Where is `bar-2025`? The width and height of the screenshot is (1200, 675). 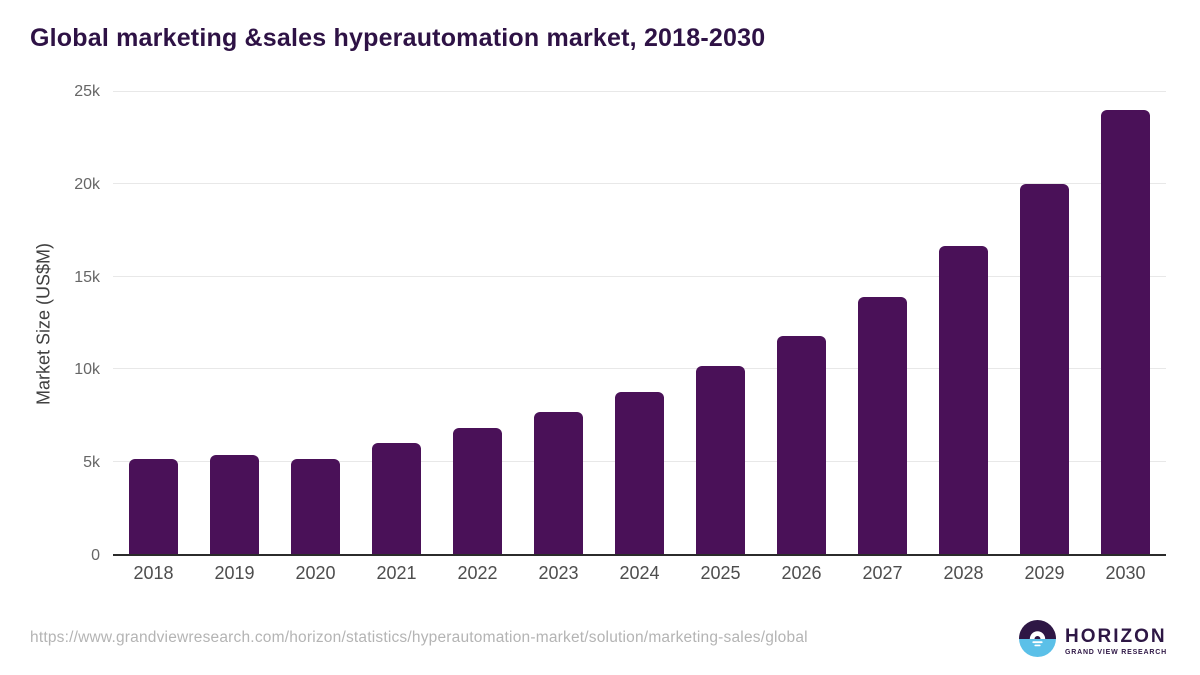 bar-2025 is located at coordinates (720, 460).